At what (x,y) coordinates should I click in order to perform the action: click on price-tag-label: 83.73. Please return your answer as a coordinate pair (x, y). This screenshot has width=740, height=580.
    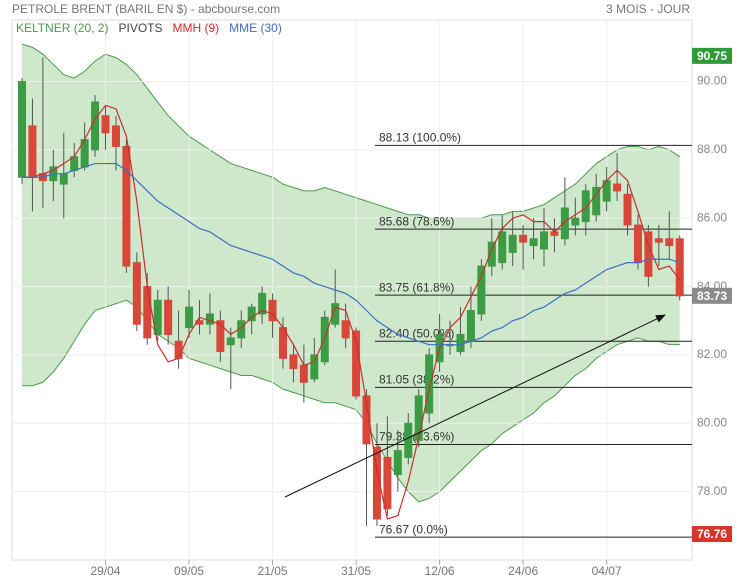
    Looking at the image, I should click on (712, 296).